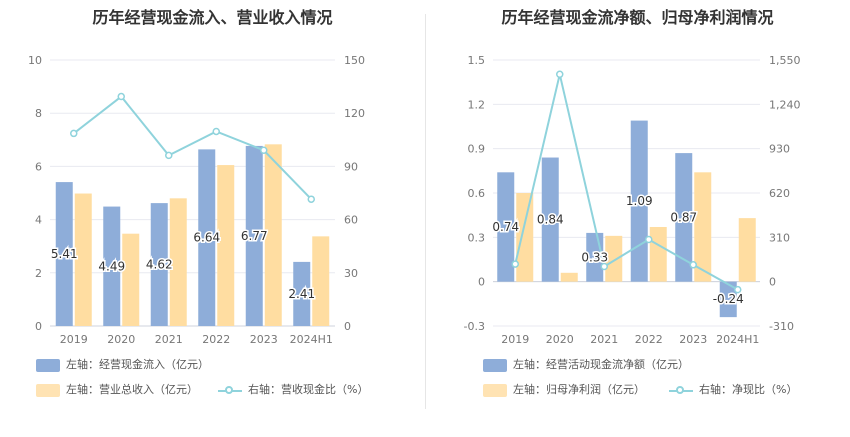 The height and width of the screenshot is (437, 850). What do you see at coordinates (351, 273) in the screenshot?
I see `y-right-tick-label: 30` at bounding box center [351, 273].